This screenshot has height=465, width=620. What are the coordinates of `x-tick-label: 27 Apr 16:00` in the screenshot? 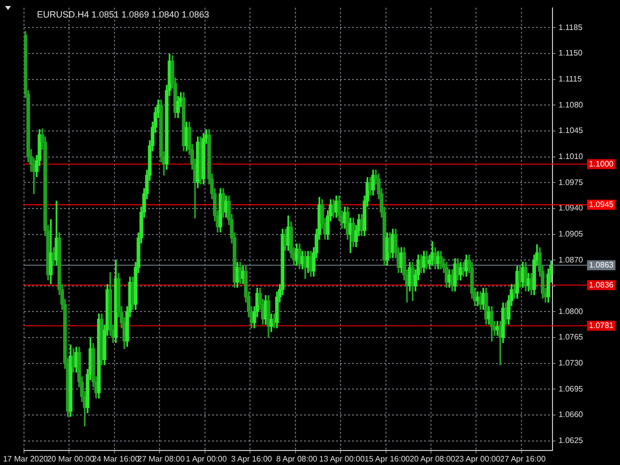 It's located at (523, 459).